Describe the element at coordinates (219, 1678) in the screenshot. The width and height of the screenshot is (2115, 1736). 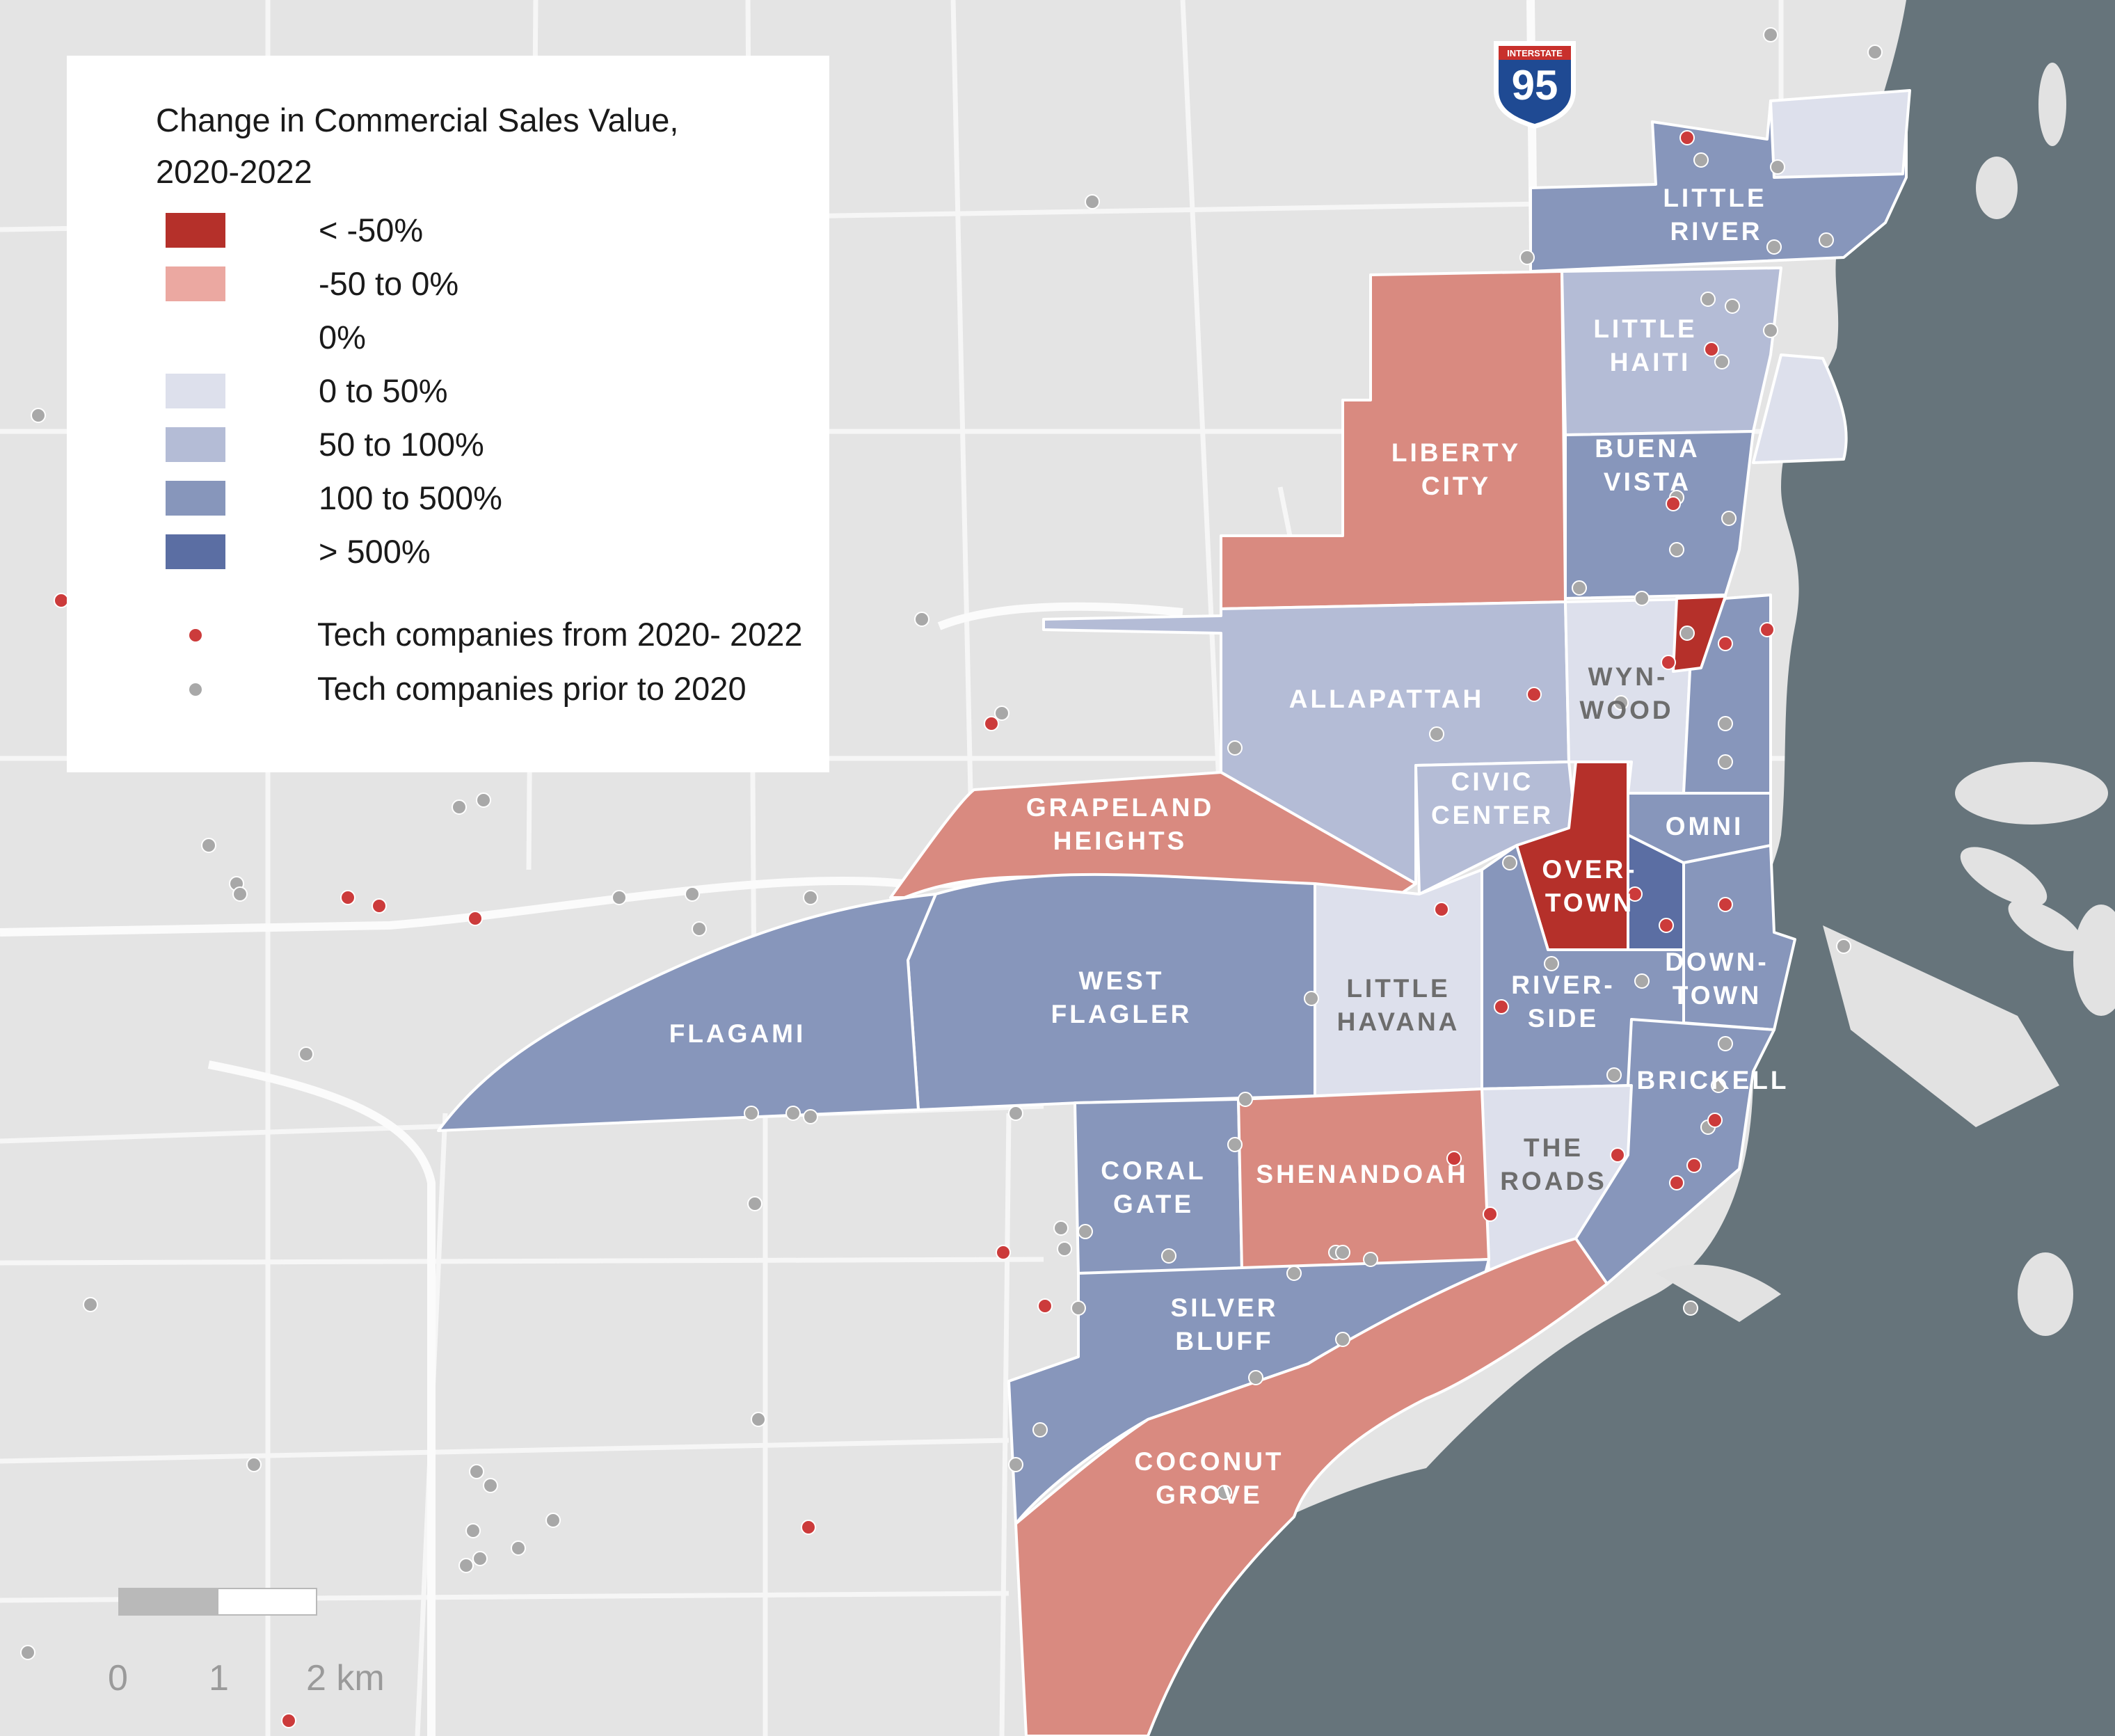
I see `scale-tick-1: 1` at that location.